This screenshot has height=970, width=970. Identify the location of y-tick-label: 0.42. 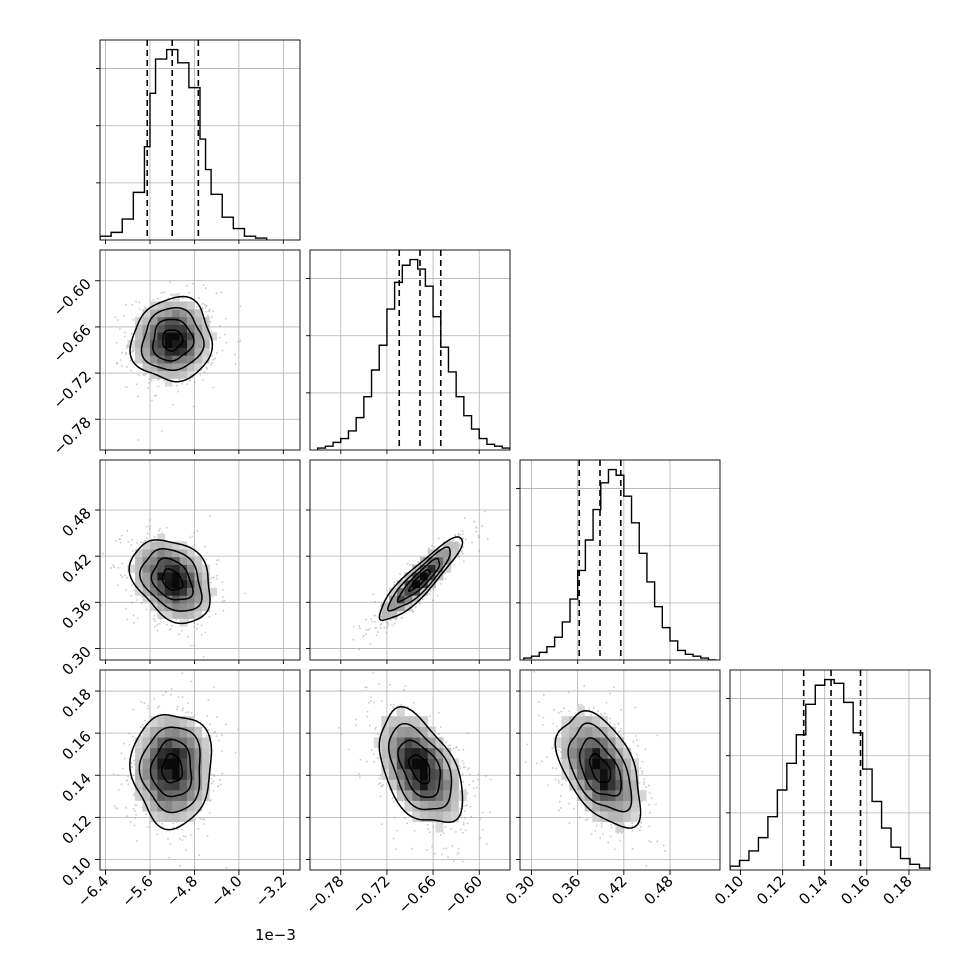
(76, 568).